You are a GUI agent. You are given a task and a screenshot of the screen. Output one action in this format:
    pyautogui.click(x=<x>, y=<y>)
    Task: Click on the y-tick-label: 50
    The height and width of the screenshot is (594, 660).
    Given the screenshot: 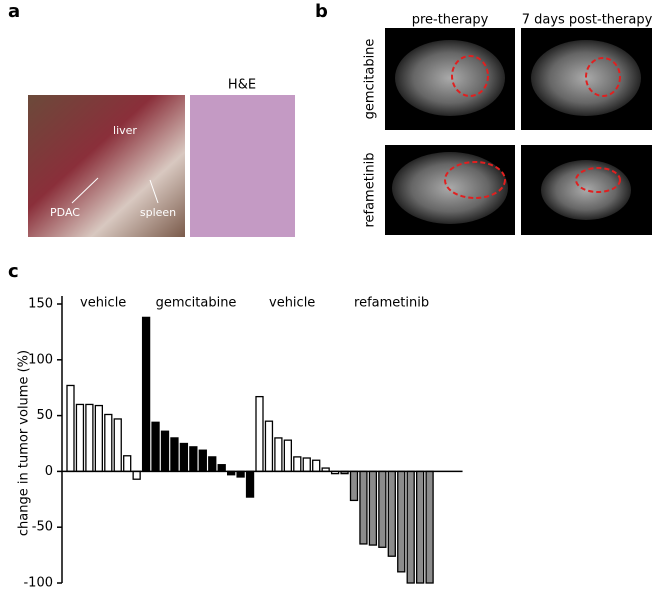 What is the action you would take?
    pyautogui.click(x=44, y=415)
    